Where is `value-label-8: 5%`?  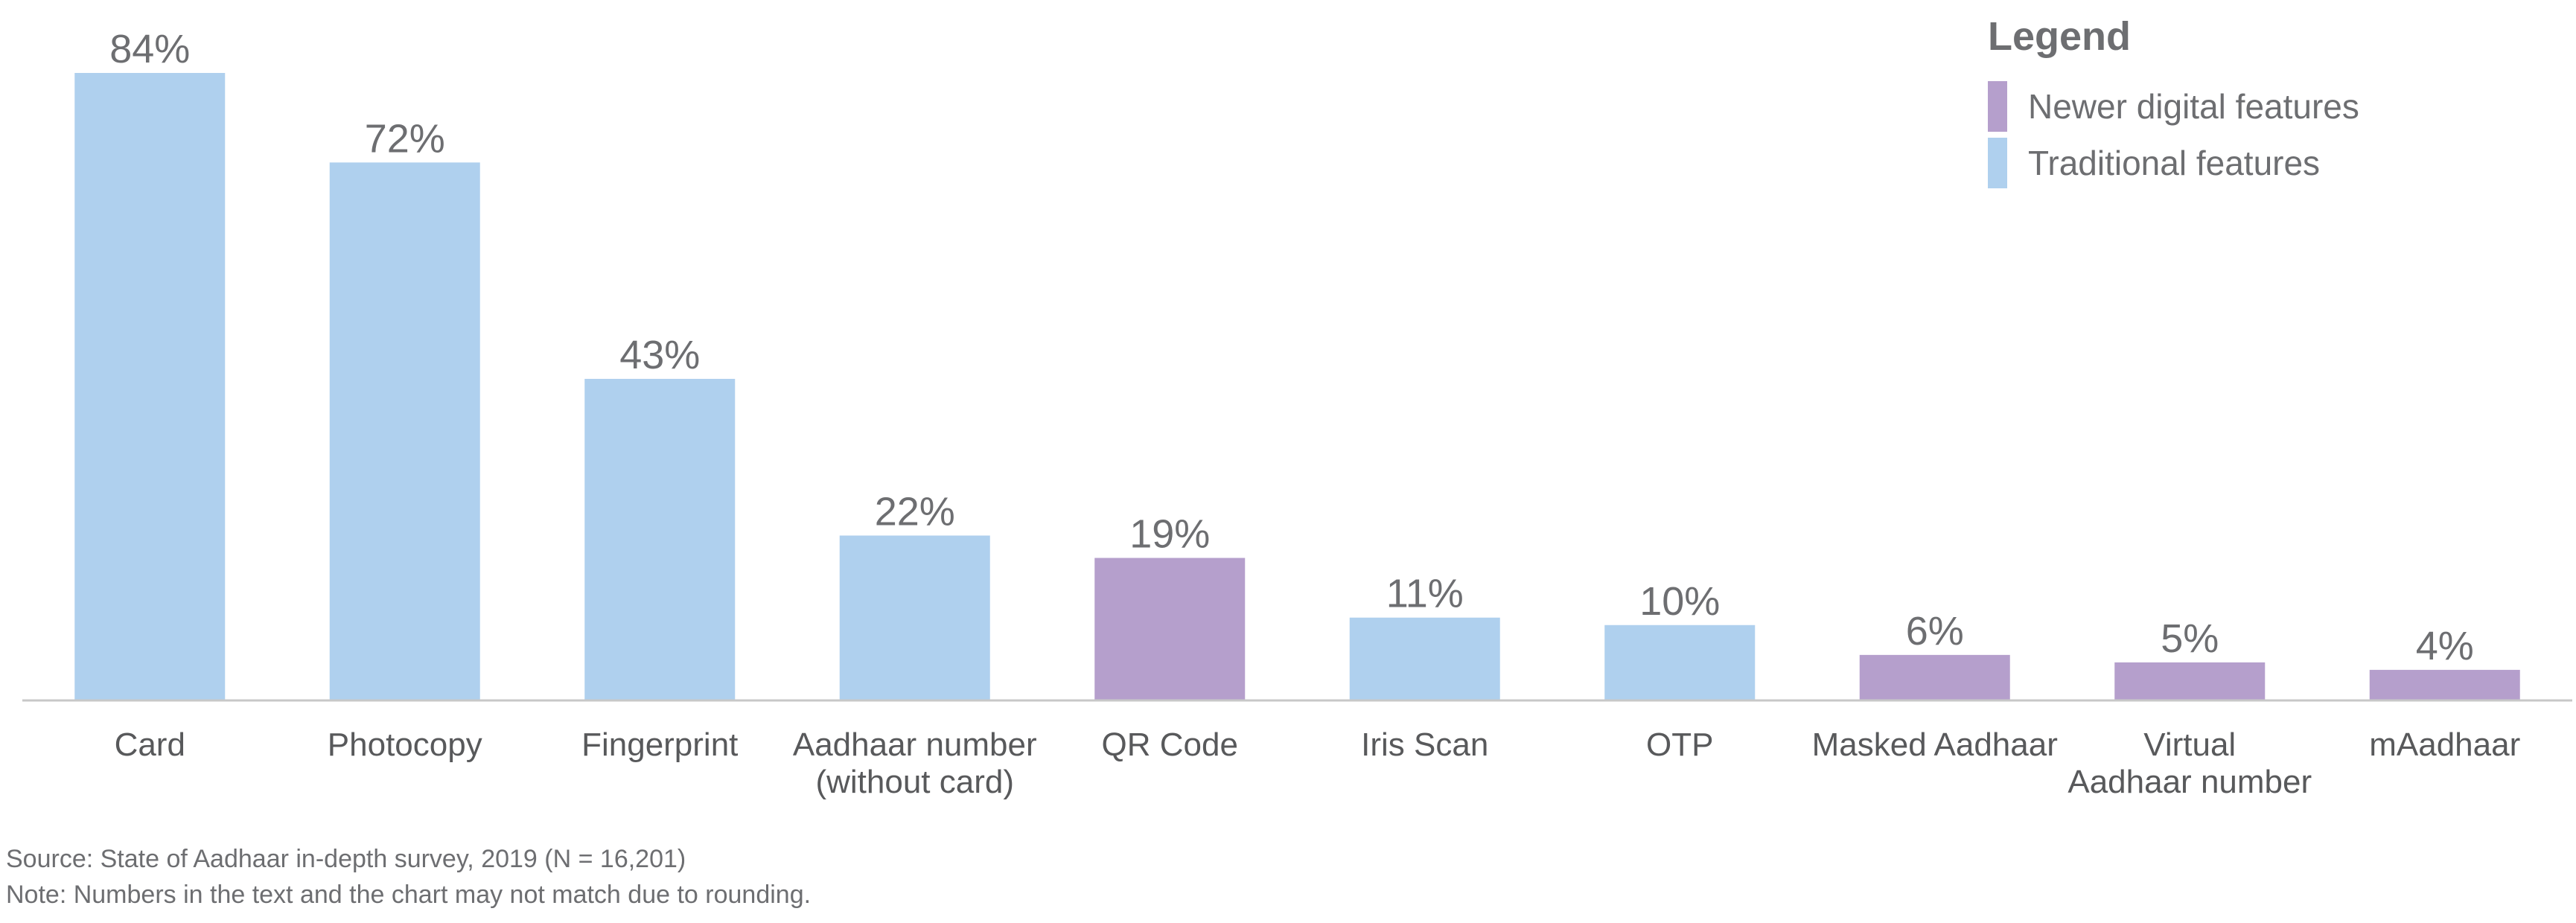
value-label-8: 5% is located at coordinates (2190, 638).